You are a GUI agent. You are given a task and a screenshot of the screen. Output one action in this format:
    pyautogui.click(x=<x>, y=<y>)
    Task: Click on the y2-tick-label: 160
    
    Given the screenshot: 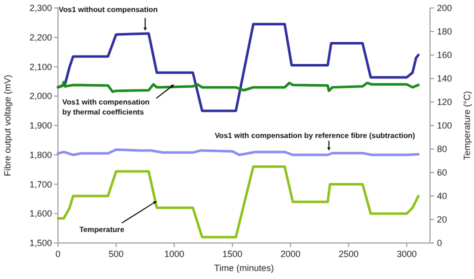 What is the action you would take?
    pyautogui.click(x=444, y=55)
    